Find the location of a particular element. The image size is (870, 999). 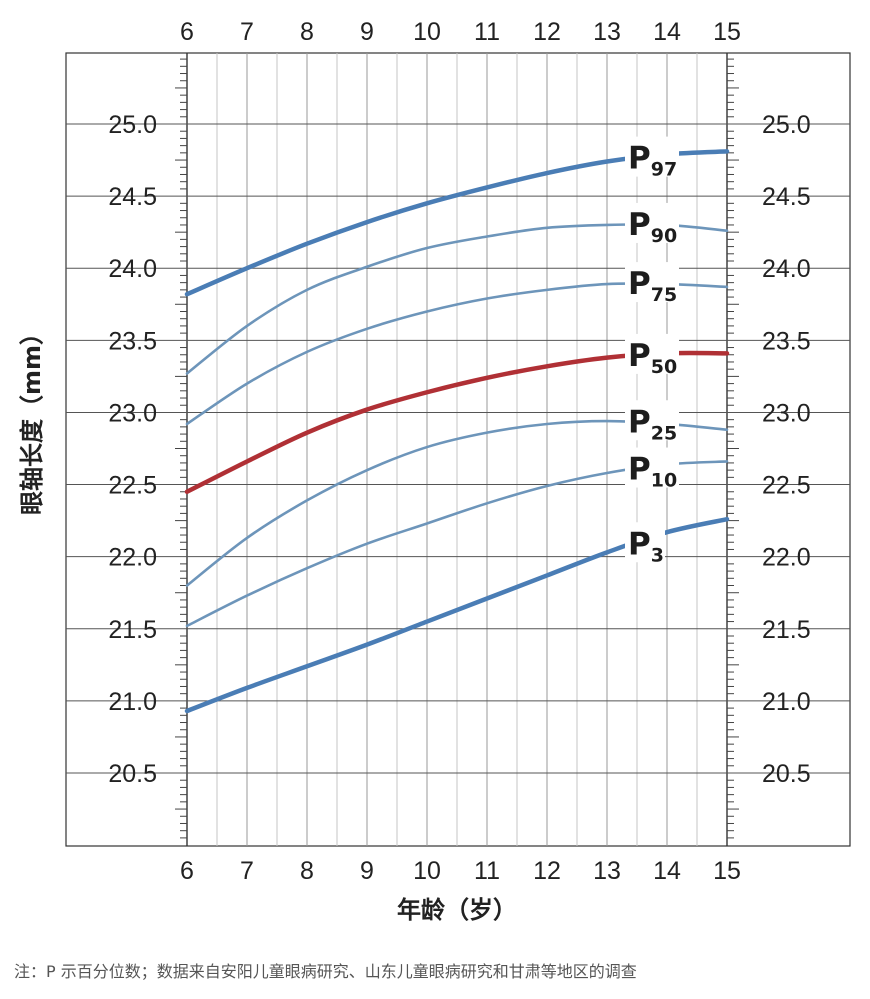

y-tick-label-left: 24.0 is located at coordinates (132, 269).